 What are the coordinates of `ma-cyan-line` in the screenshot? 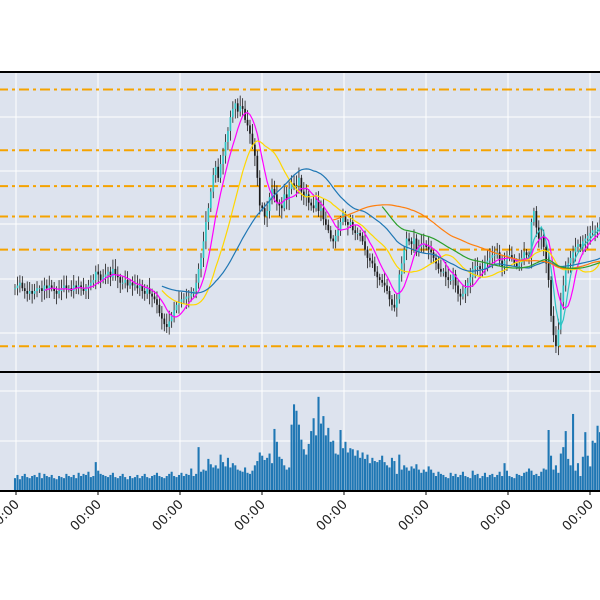 It's located at (558, 276).